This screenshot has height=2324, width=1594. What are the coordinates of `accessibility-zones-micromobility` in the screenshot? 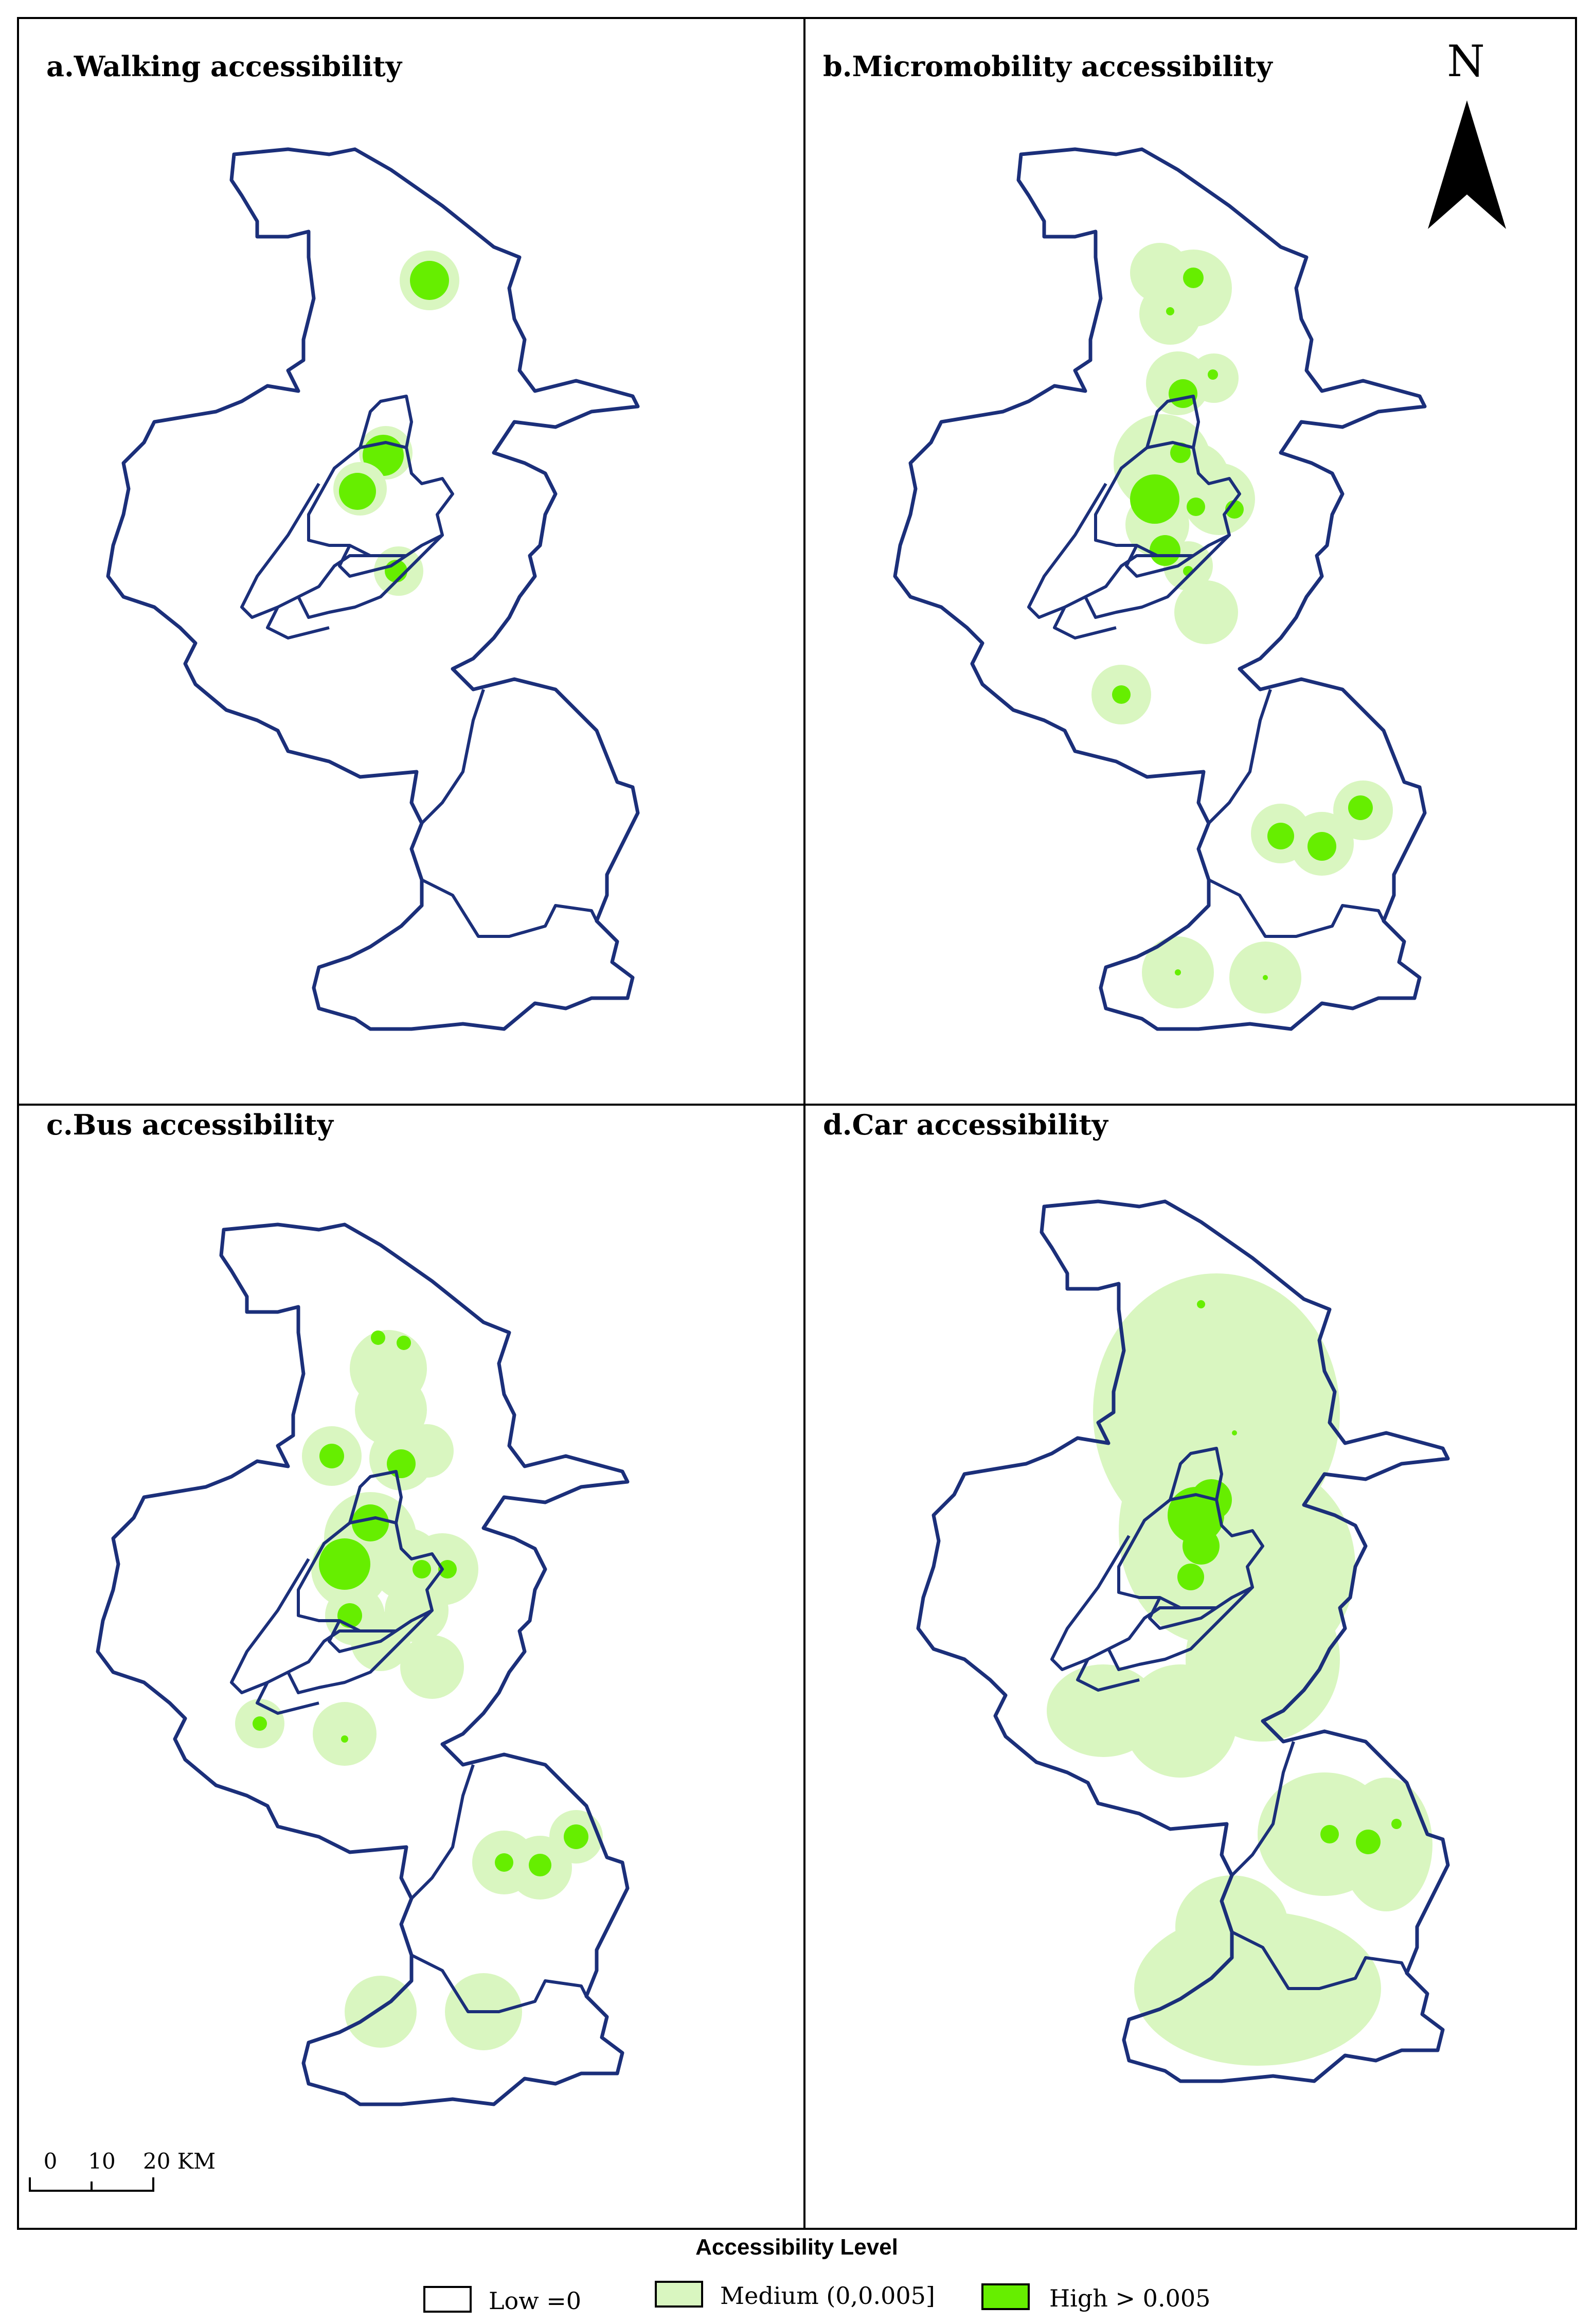 It's located at (1242, 629).